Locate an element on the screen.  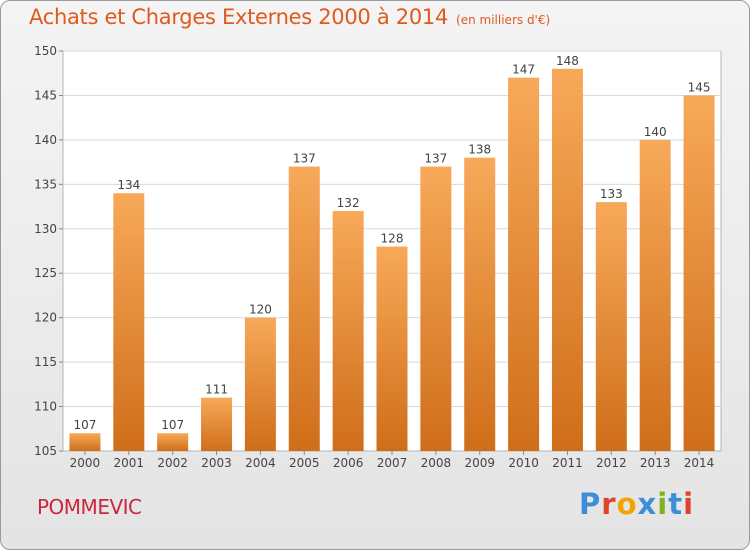
y-tick-label: 110 is located at coordinates (45, 407).